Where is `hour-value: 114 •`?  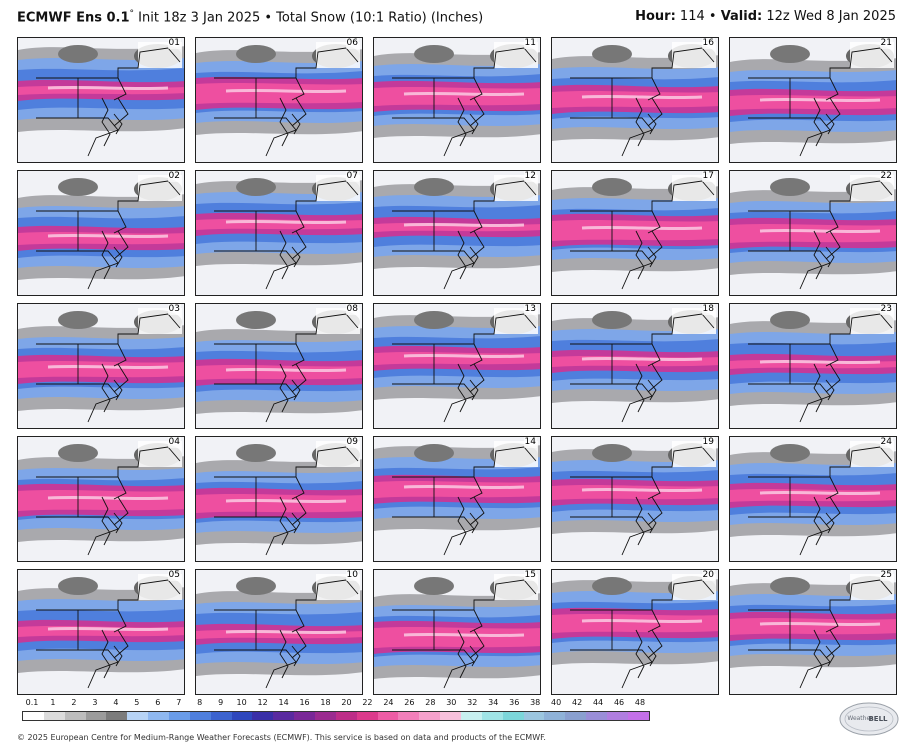 hour-value: 114 • is located at coordinates (698, 16).